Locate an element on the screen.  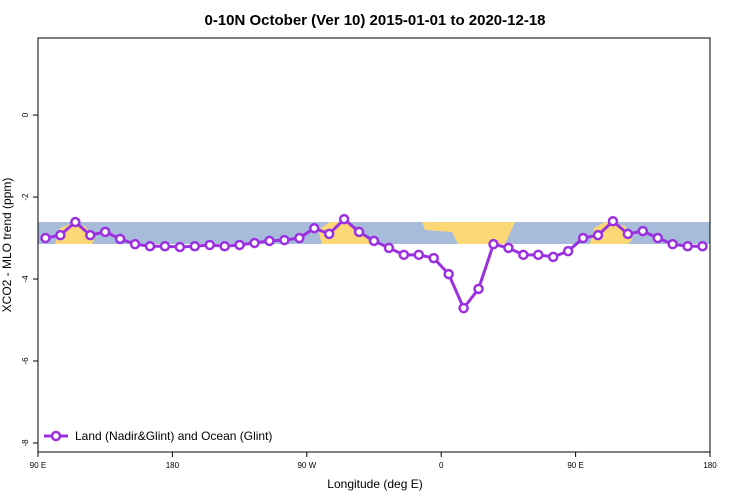
map-band is located at coordinates (374, 233).